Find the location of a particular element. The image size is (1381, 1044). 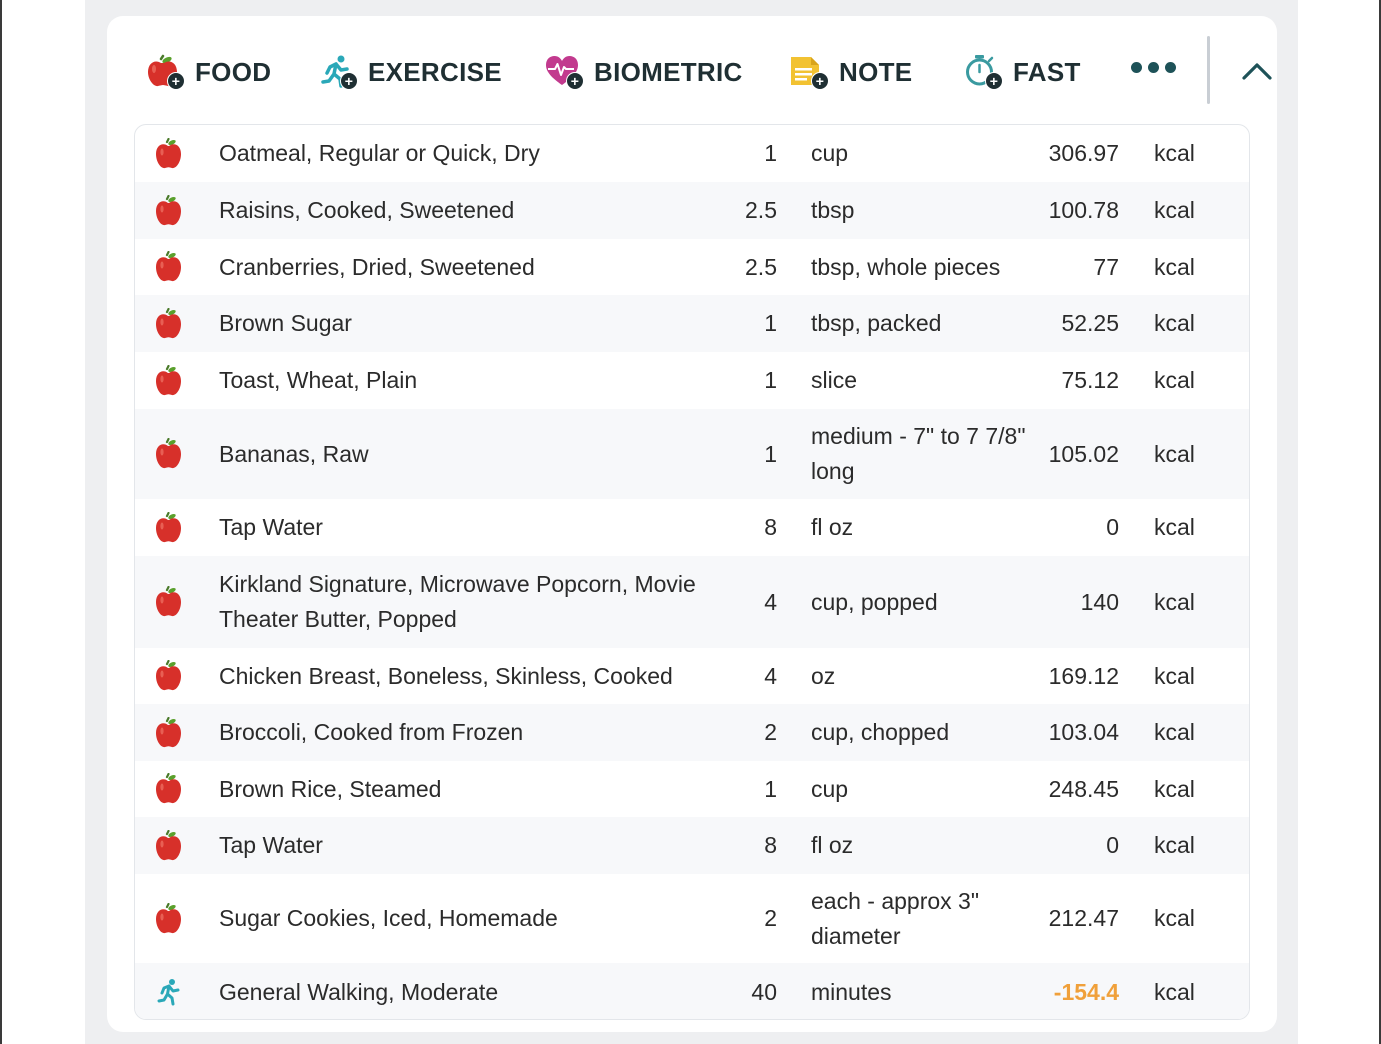

entry-name: Brown Rice, Steamed is located at coordinates (330, 788).